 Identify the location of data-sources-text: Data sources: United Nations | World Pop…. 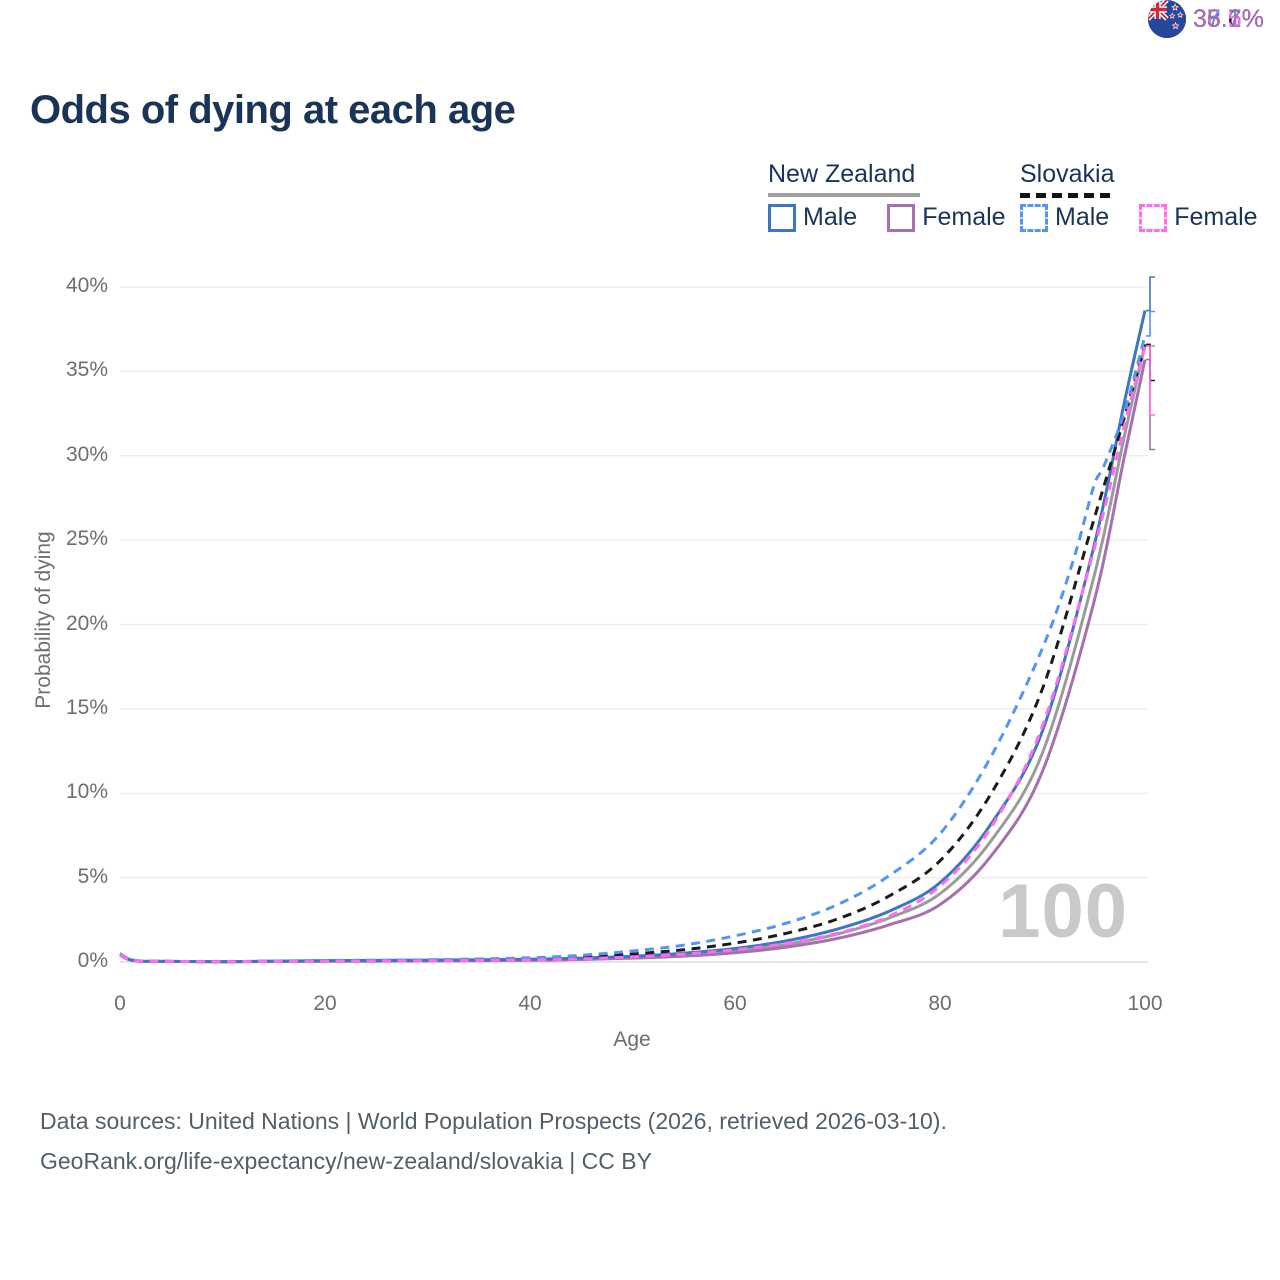
(493, 1121).